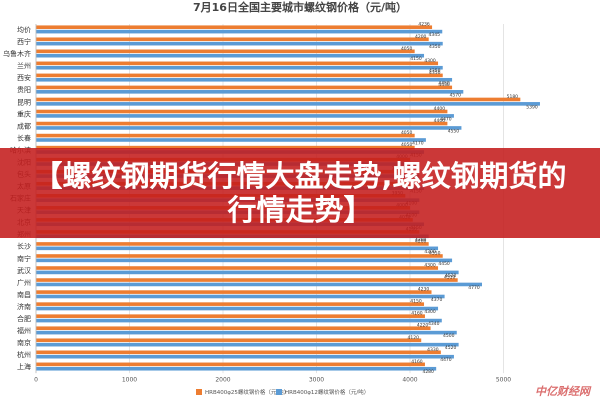 This screenshot has width=600, height=400. I want to click on y-tick-label: 兰州, so click(24, 65).